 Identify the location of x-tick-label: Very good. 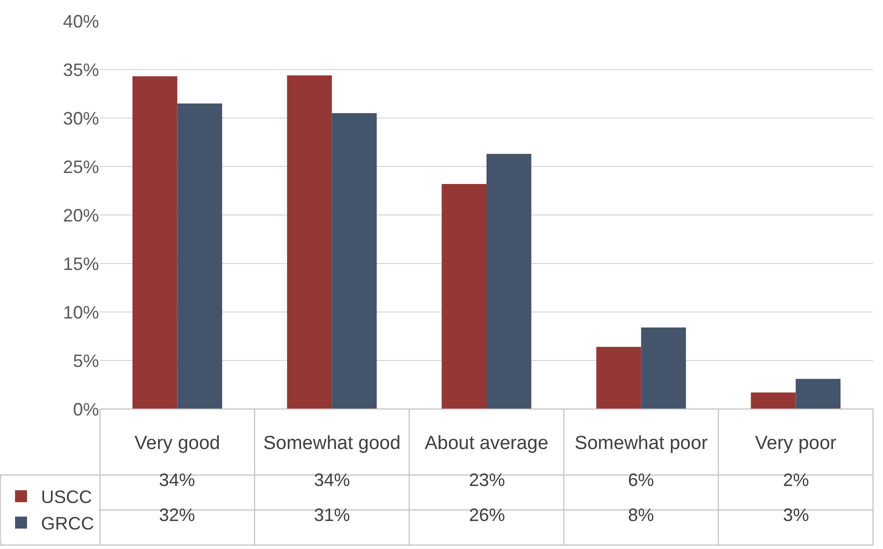
(177, 443).